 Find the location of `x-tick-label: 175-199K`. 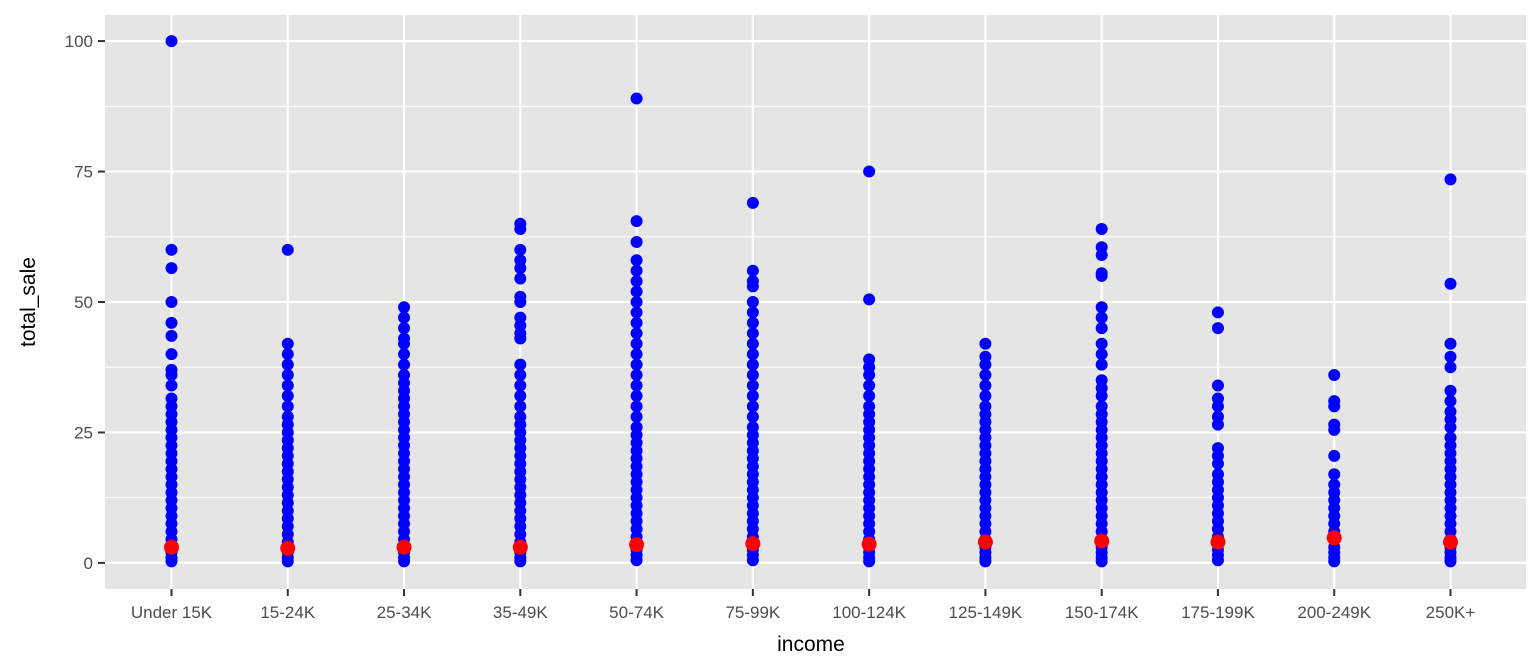

x-tick-label: 175-199K is located at coordinates (1218, 612).